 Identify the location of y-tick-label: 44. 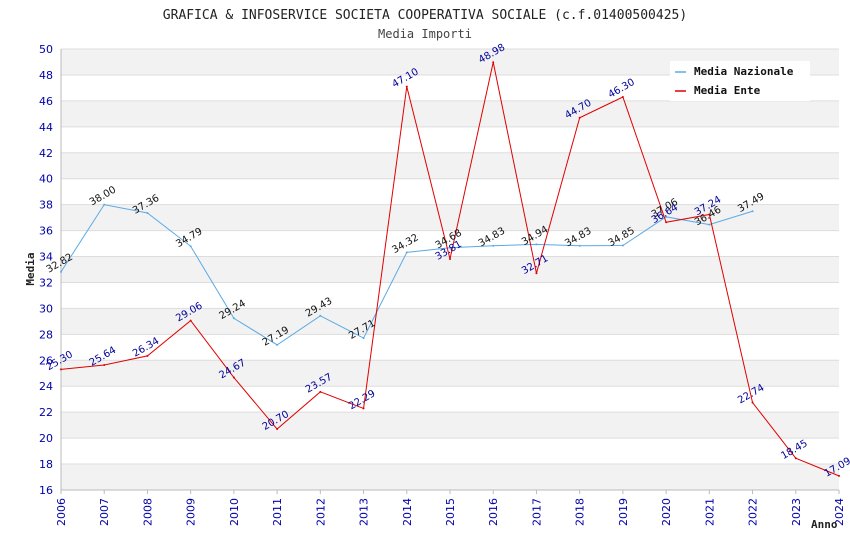
(46, 127).